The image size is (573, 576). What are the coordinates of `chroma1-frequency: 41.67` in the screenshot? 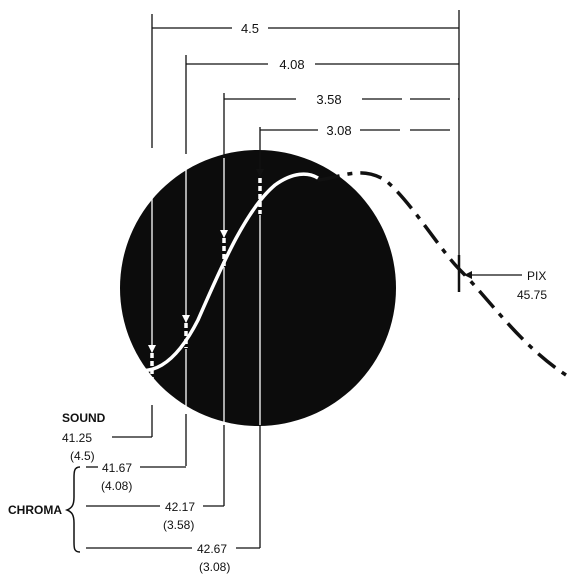 It's located at (117, 468).